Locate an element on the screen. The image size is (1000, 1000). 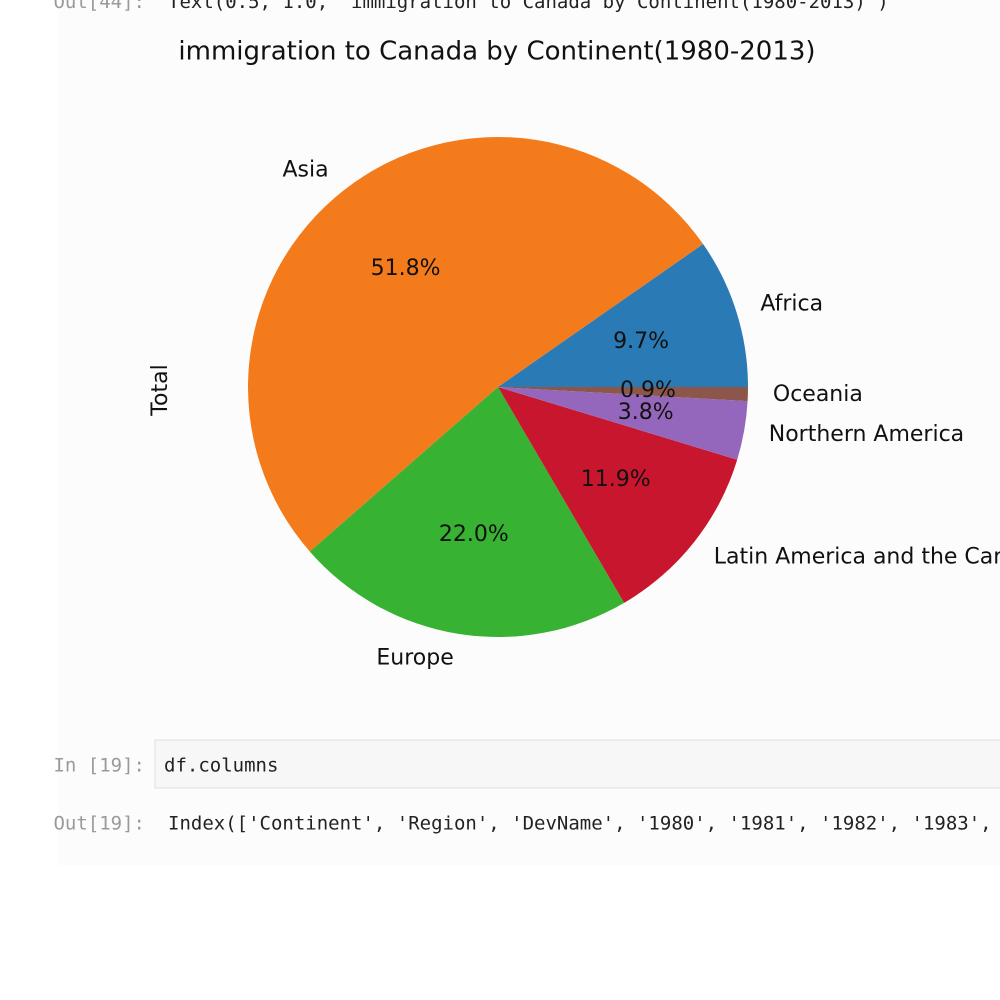
slice-label: Northern America is located at coordinates (866, 434).